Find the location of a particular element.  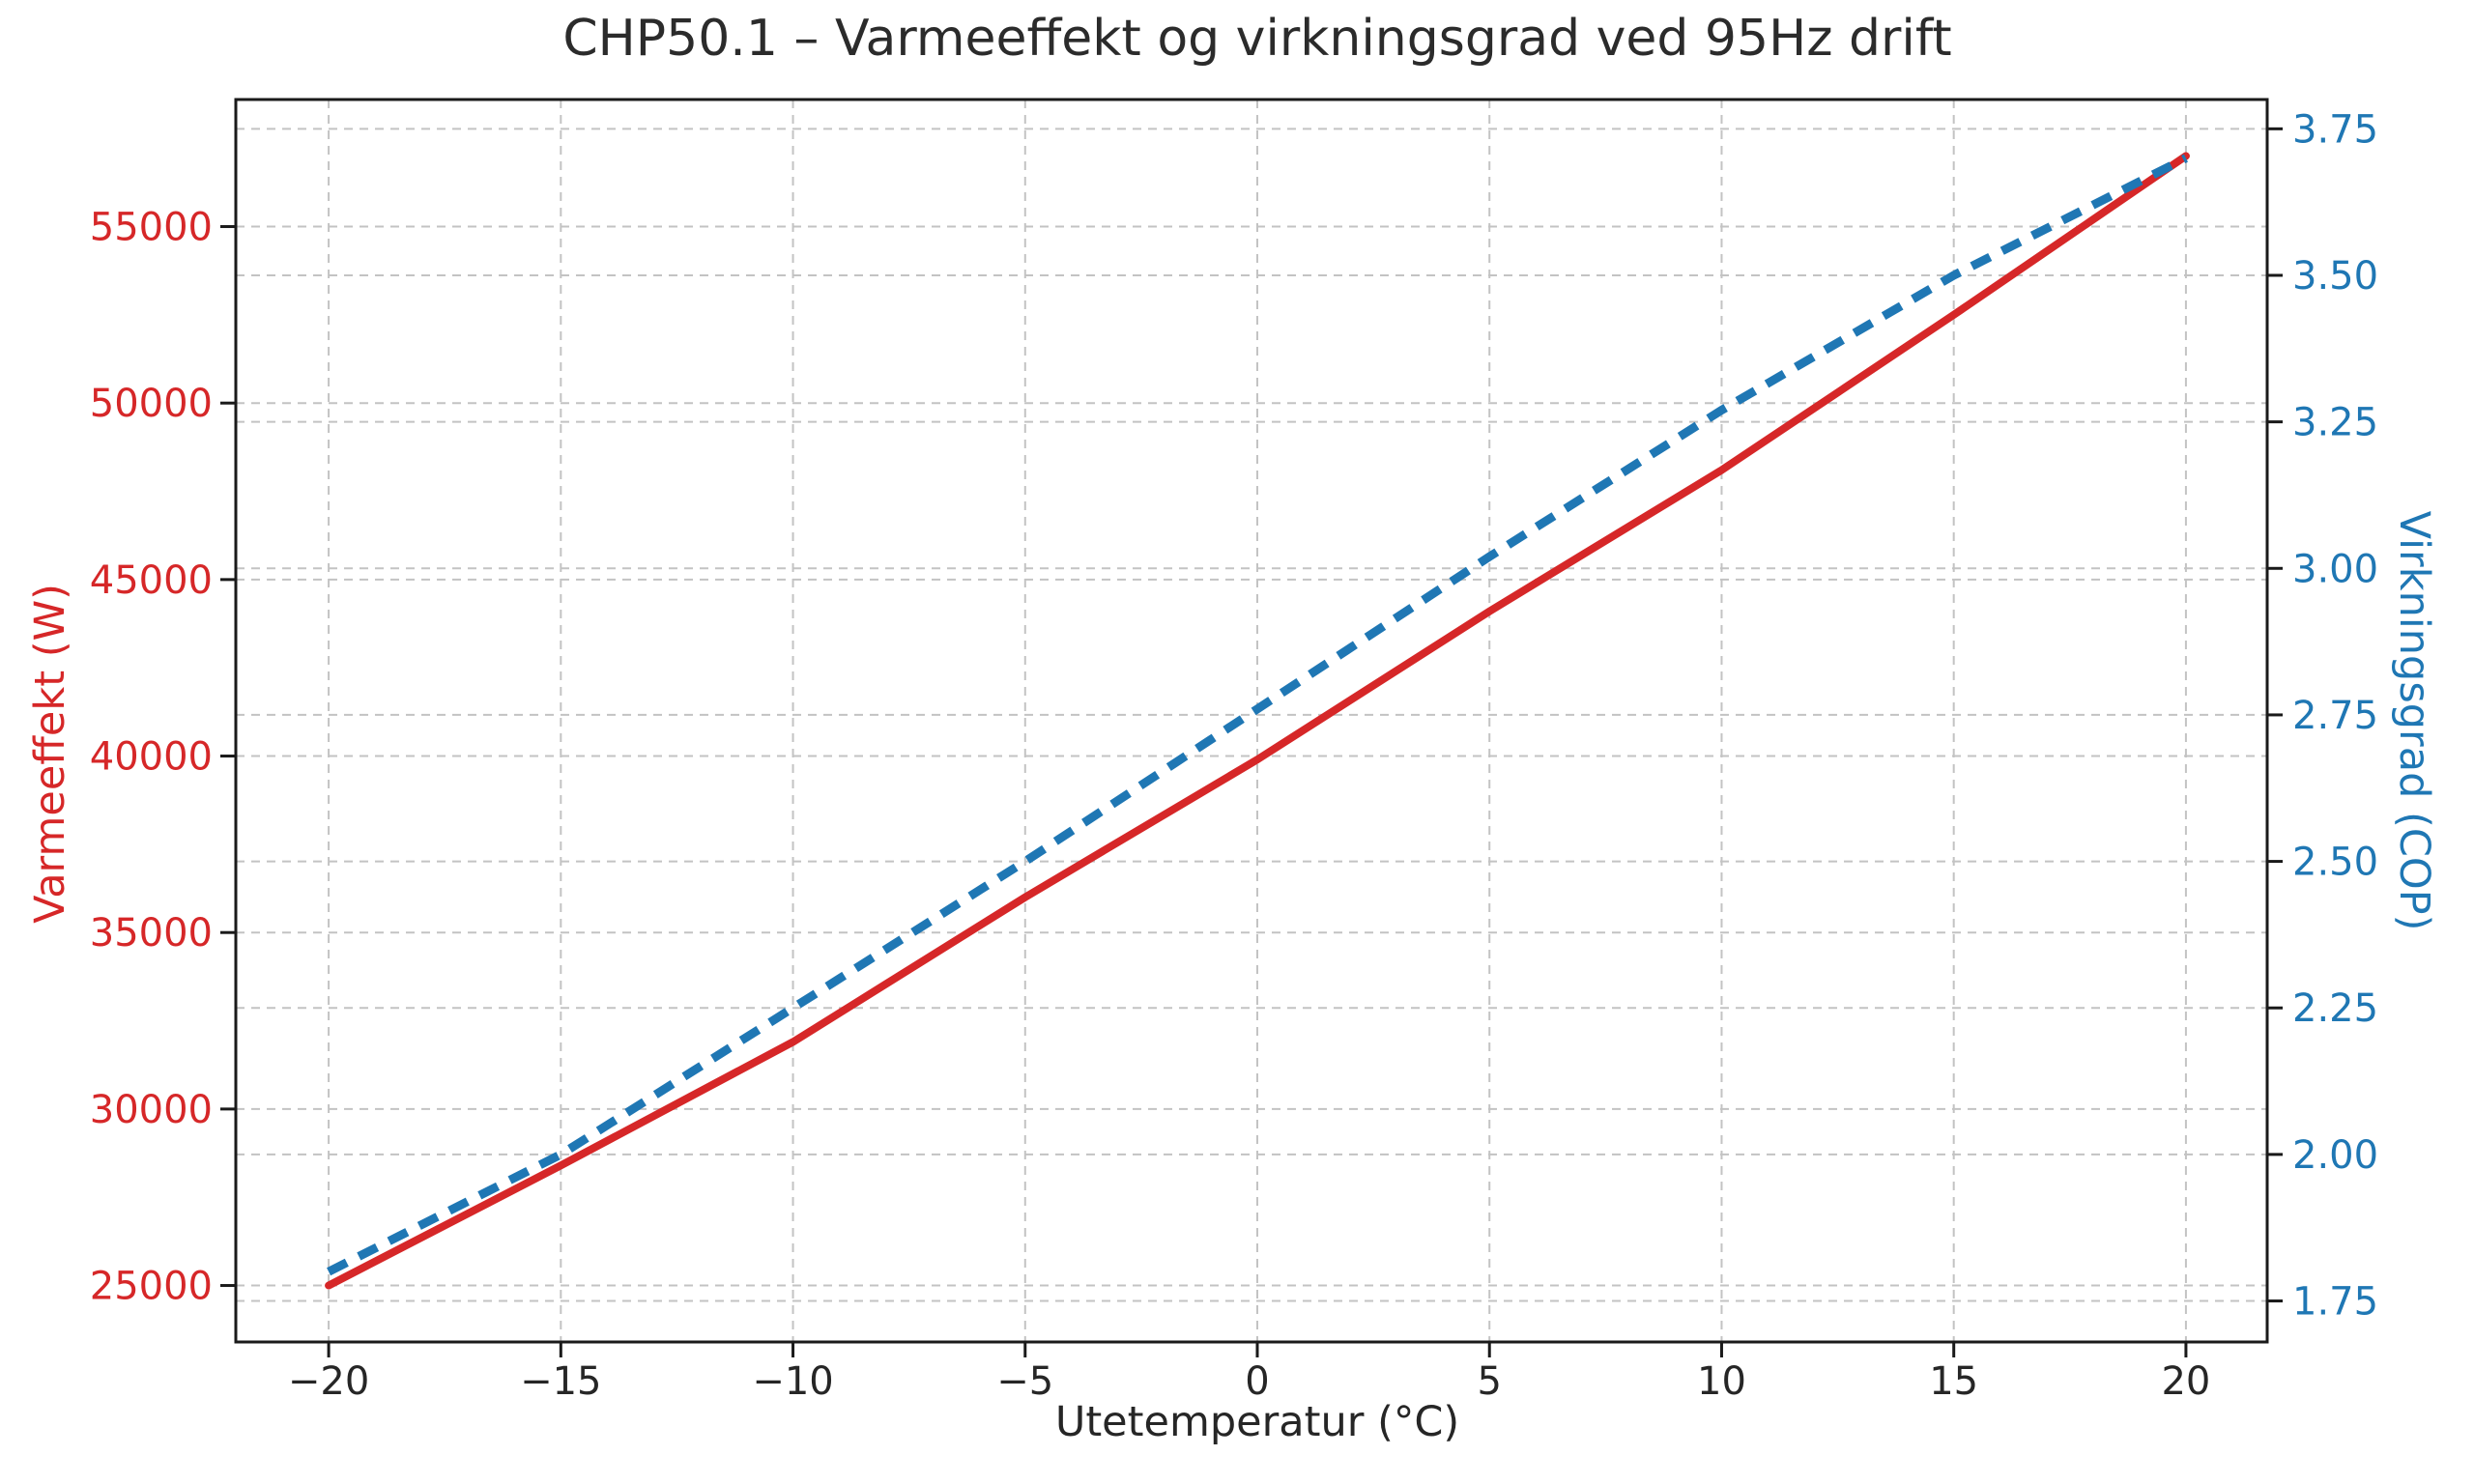

left-y-tick-label: 55000 is located at coordinates (151, 228).